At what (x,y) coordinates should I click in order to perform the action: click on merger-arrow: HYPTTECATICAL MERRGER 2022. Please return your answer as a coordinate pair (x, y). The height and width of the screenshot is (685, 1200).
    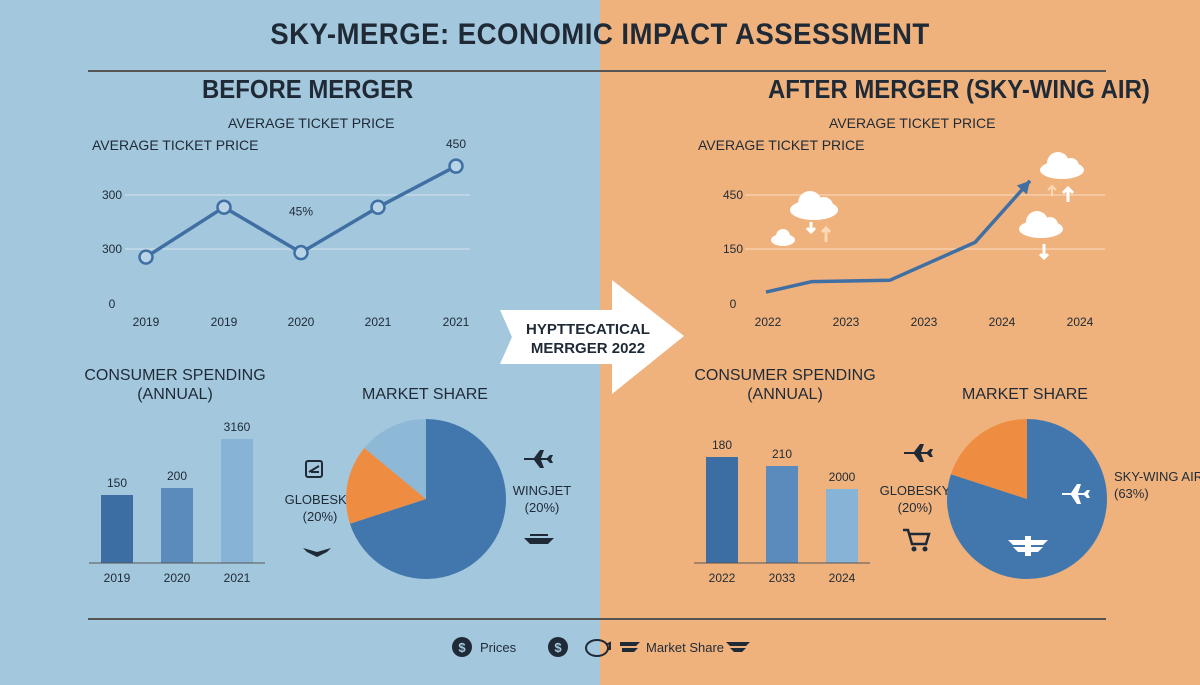
    Looking at the image, I should click on (592, 337).